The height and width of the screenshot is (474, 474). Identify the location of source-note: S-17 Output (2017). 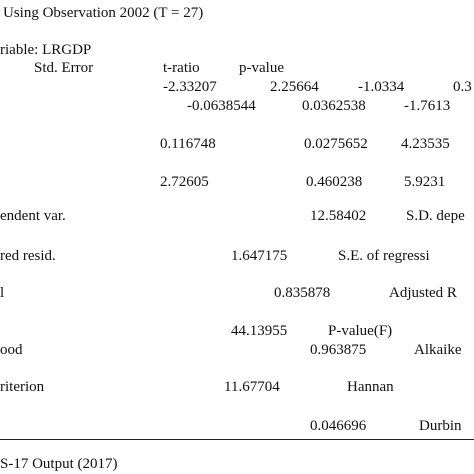
(59, 464).